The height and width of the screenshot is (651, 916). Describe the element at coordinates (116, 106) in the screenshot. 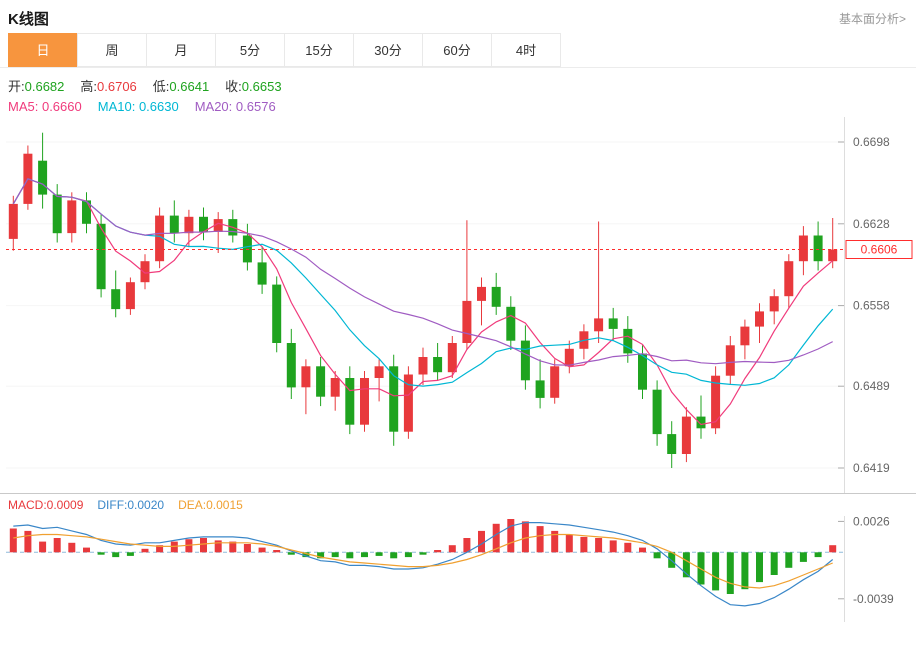

I see `ma10-label: MA10:` at that location.